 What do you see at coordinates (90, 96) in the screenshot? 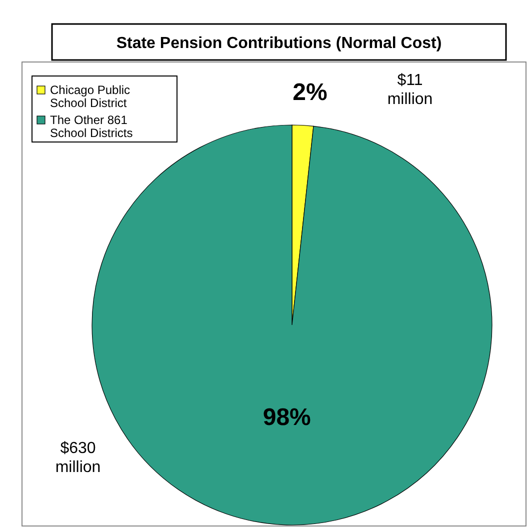
I see `legend-label: Chicago Public School District` at bounding box center [90, 96].